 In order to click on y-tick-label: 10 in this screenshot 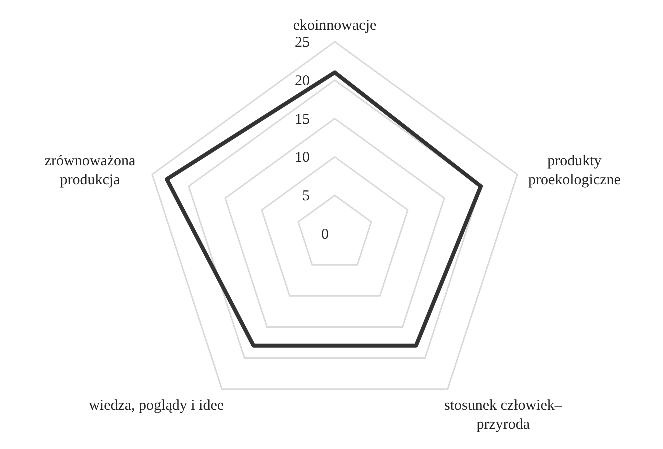, I will do `click(302, 158)`.